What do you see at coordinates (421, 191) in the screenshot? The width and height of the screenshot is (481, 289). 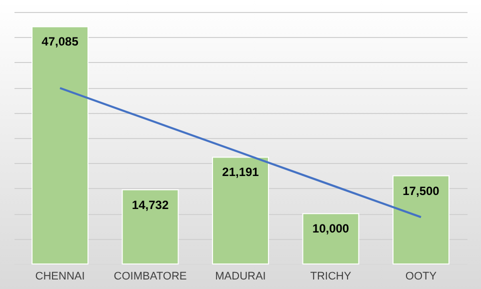 I see `data-label: 17,500` at bounding box center [421, 191].